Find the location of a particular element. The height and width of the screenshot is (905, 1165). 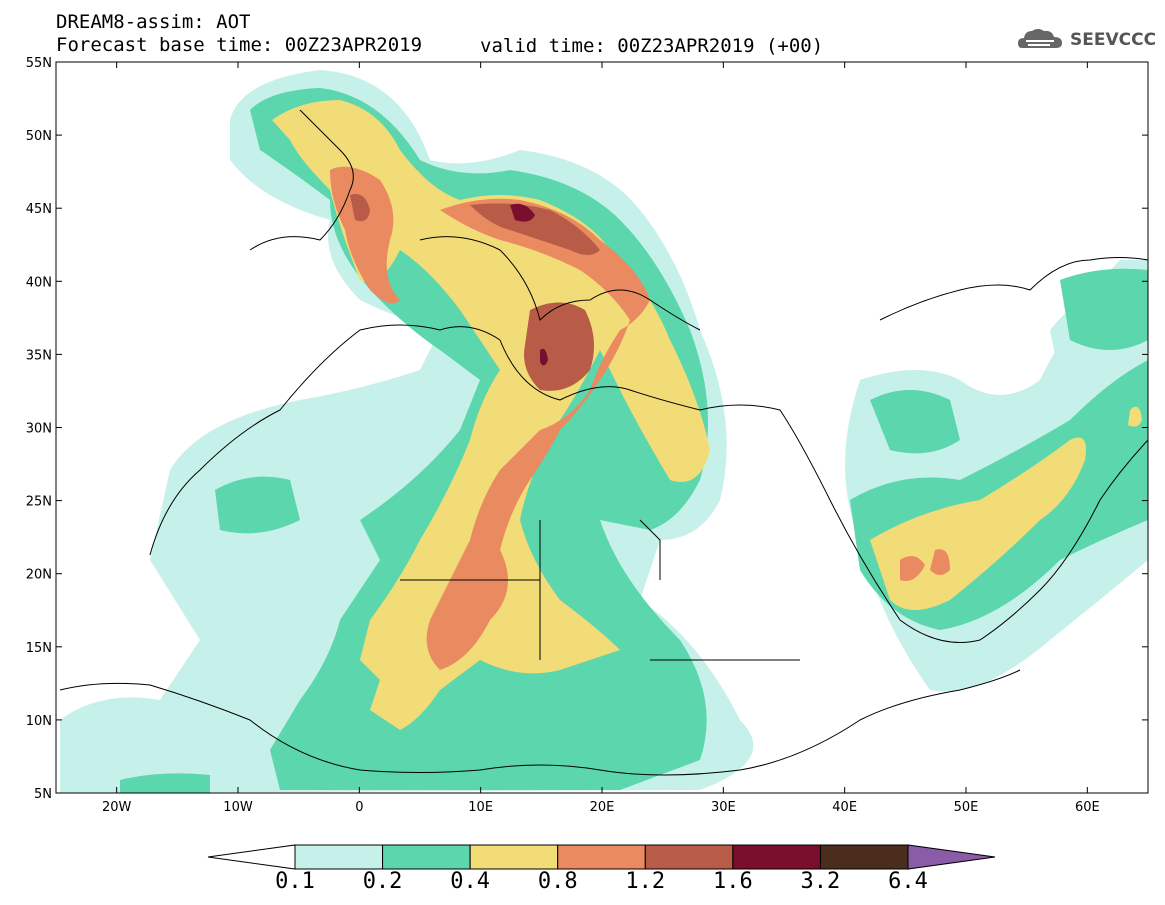

lat-label: 45N is located at coordinates (39, 209).